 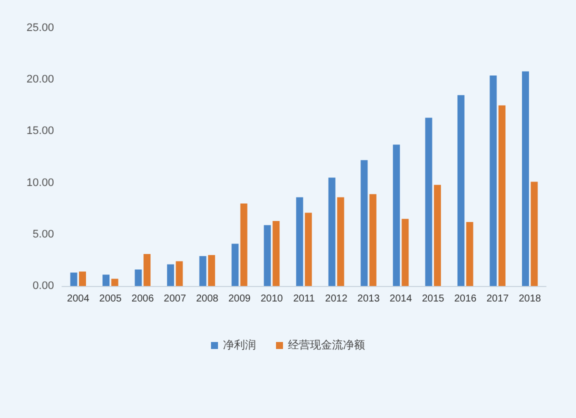 I want to click on x-tick-label: 2015, so click(x=433, y=299).